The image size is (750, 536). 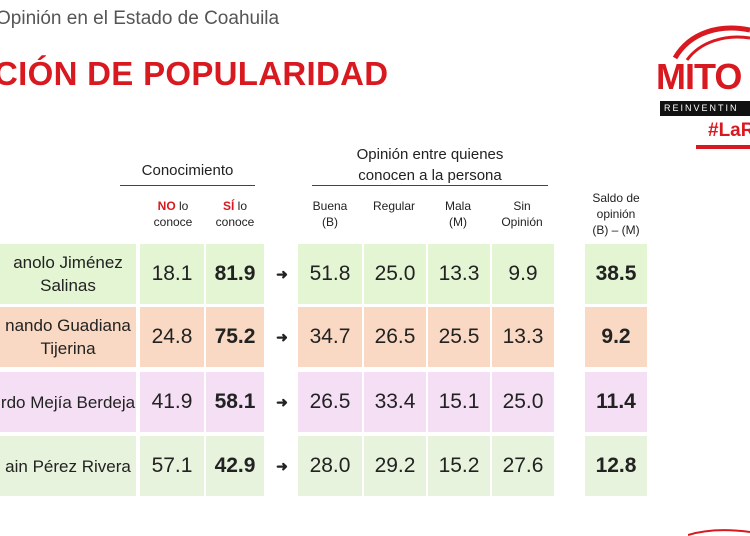 I want to click on cell-regular: 25.0, so click(x=395, y=274).